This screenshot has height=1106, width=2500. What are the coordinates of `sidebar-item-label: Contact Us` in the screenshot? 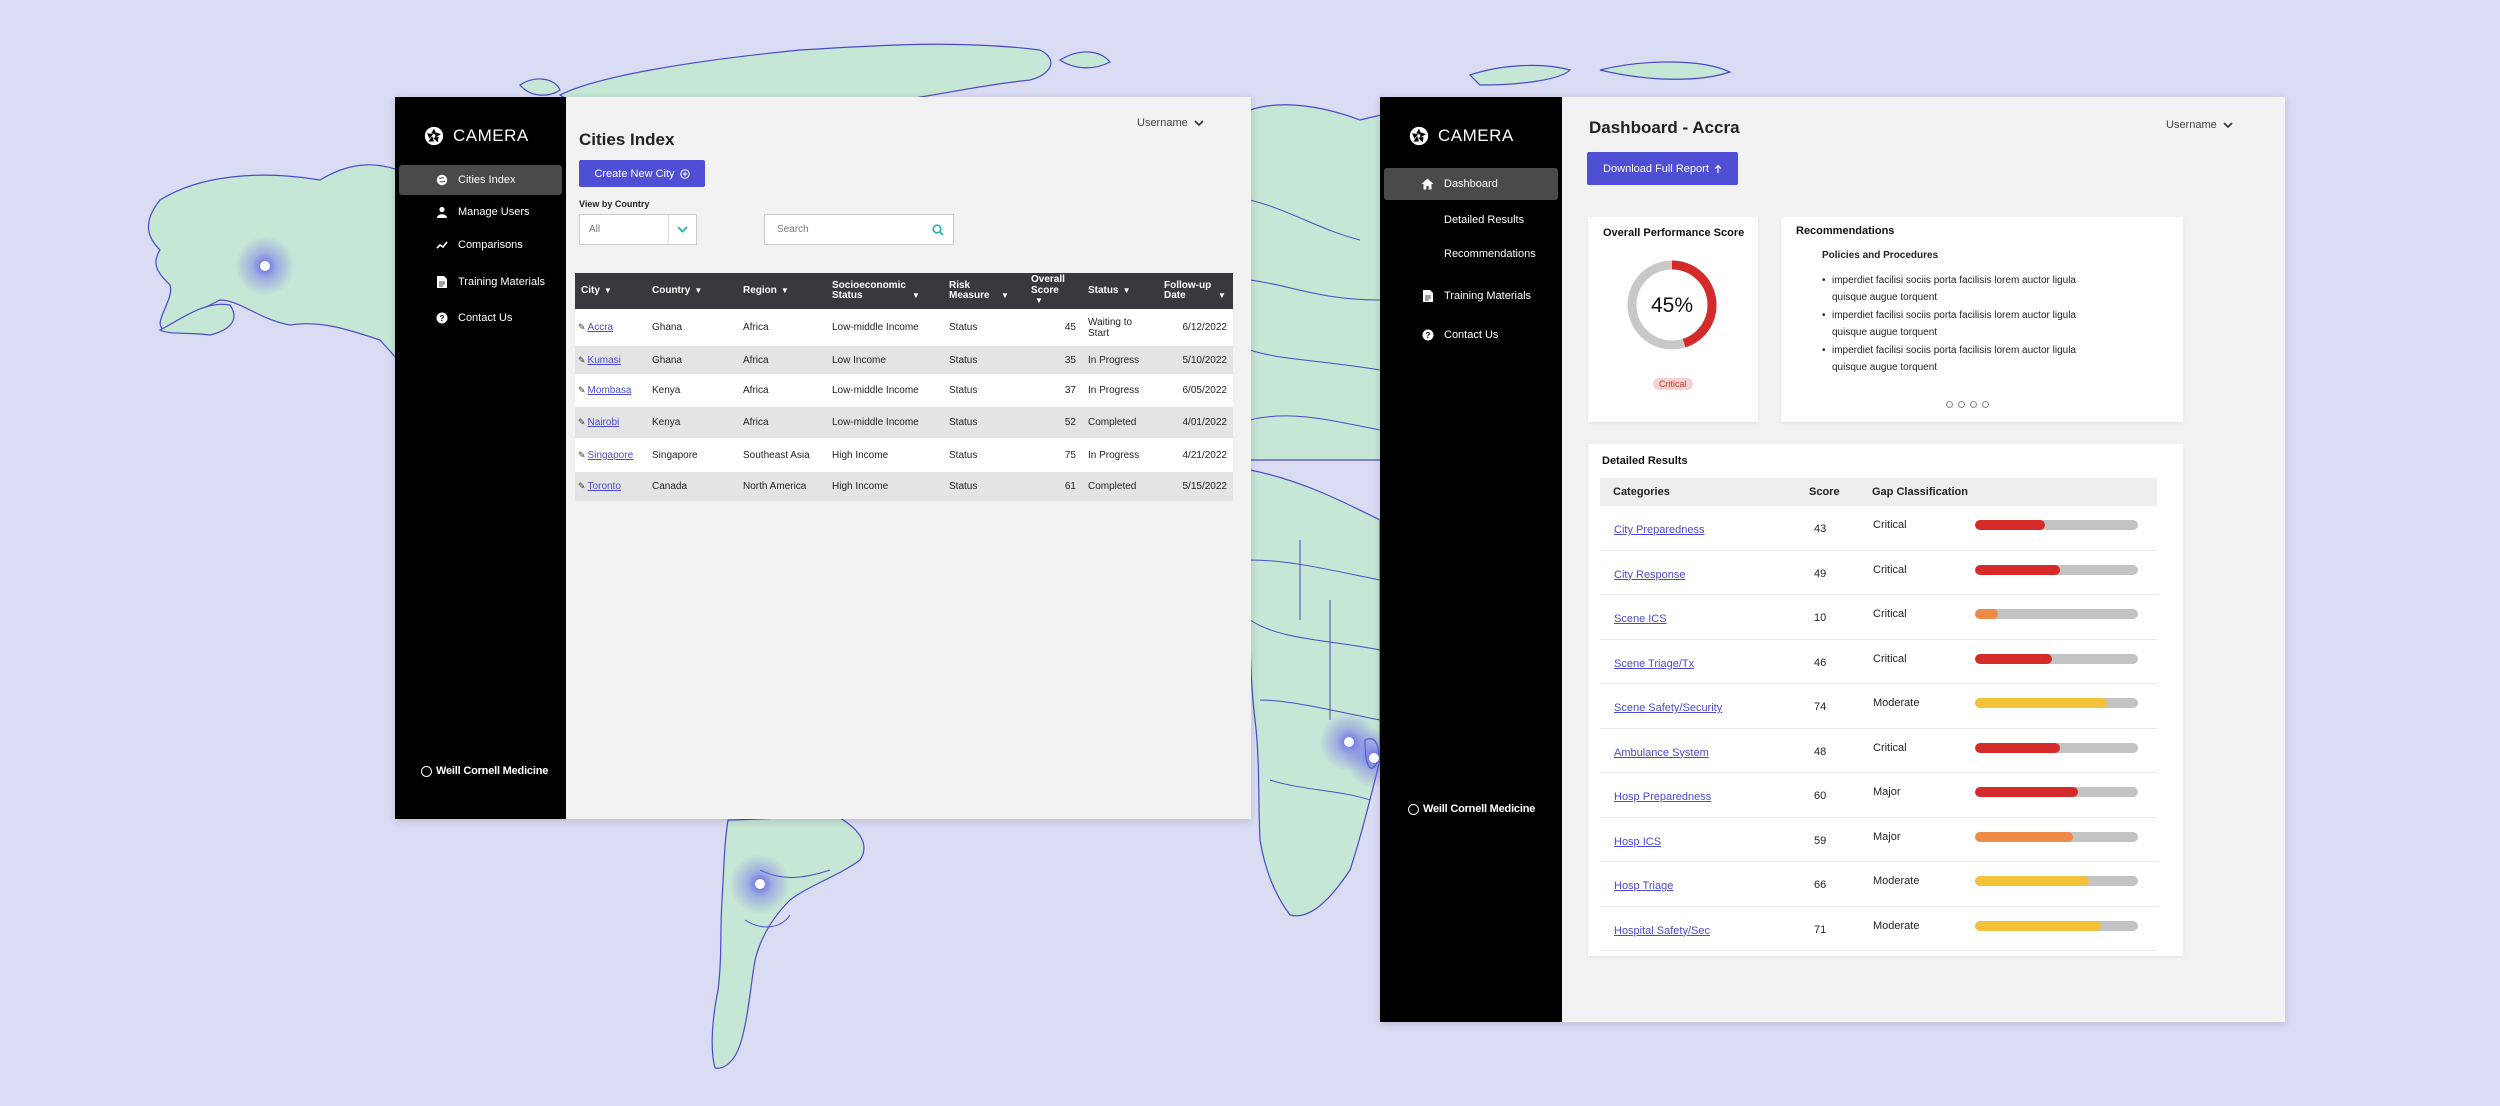 It's located at (485, 318).